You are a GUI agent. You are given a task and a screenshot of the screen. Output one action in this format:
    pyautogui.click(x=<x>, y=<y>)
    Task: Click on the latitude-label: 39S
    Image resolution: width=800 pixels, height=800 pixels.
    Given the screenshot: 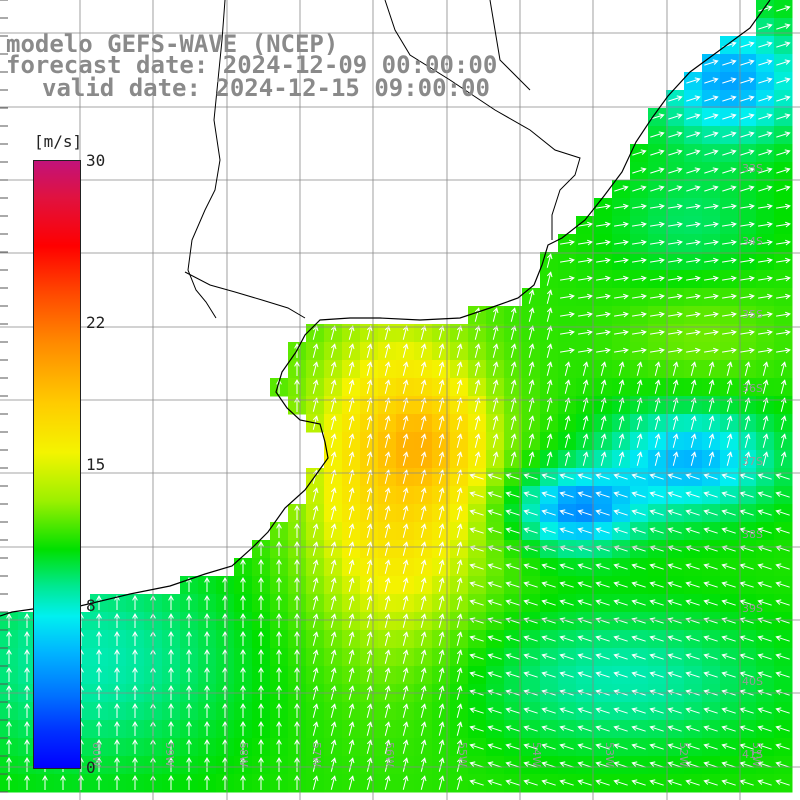 What is the action you would take?
    pyautogui.click(x=752, y=608)
    